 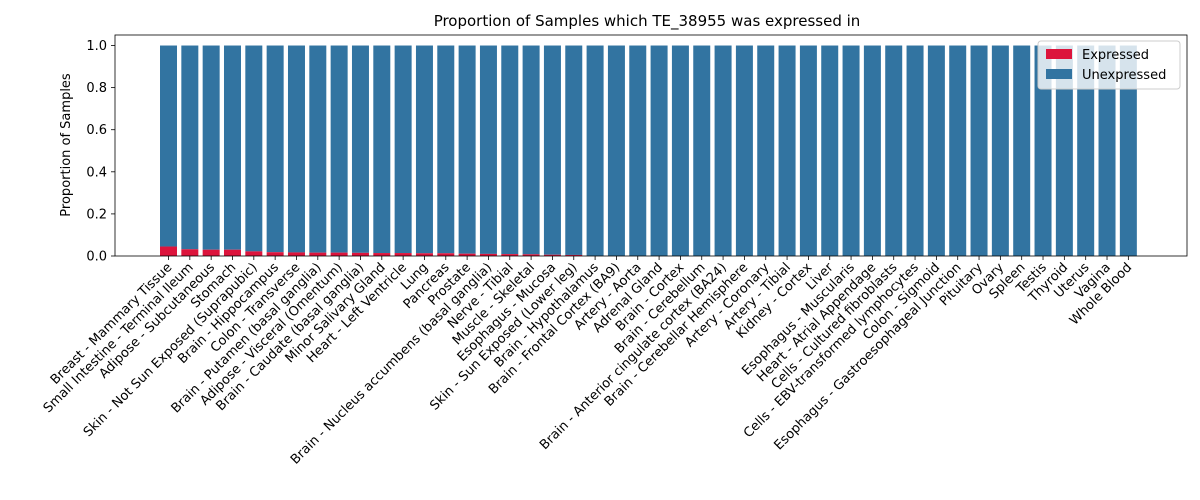 I want to click on y-tick-label: 0.6, so click(x=96, y=130).